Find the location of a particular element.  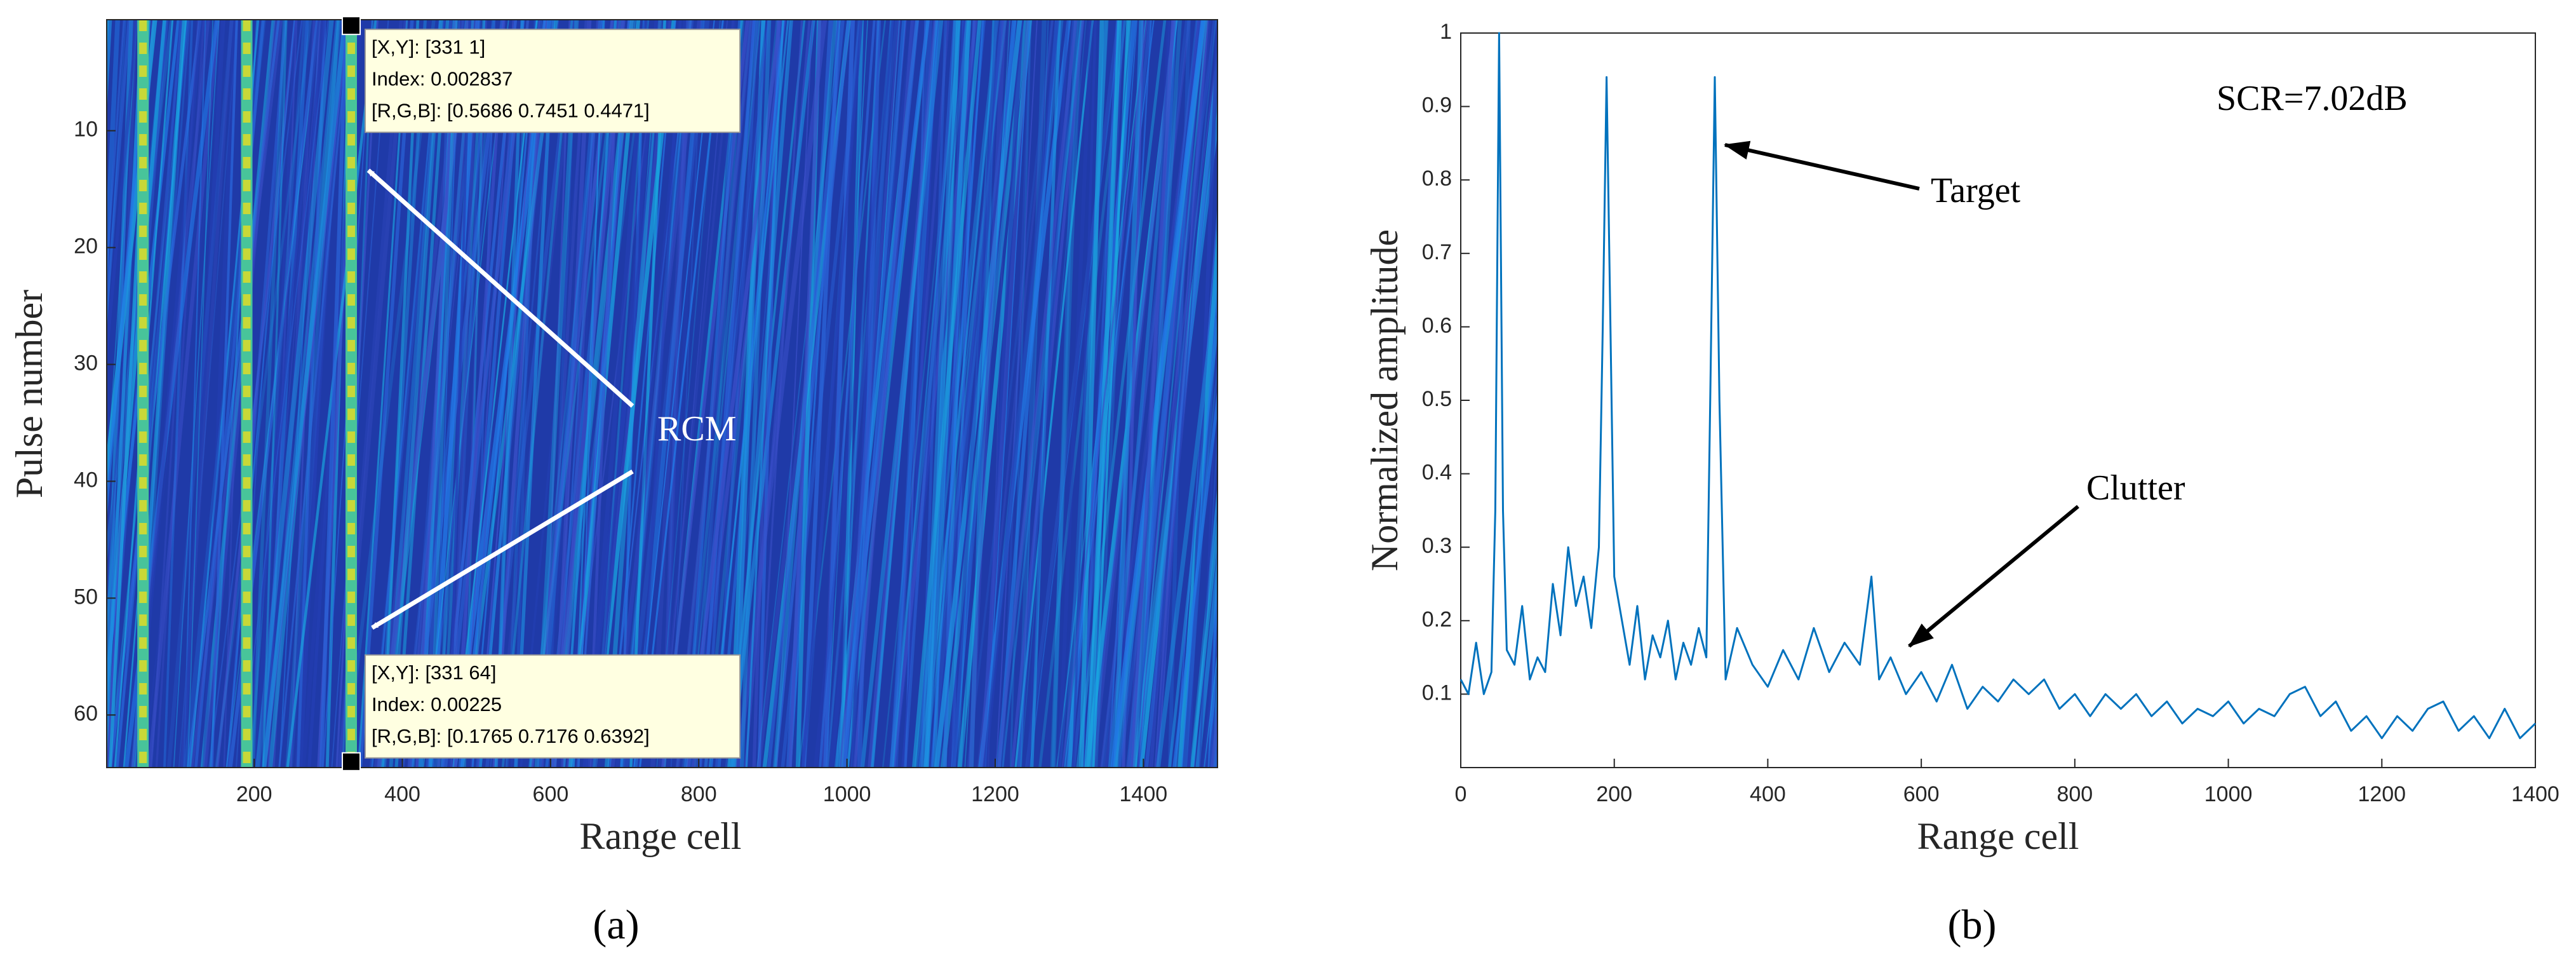

y-tick-label: 0.2 is located at coordinates (1437, 619).